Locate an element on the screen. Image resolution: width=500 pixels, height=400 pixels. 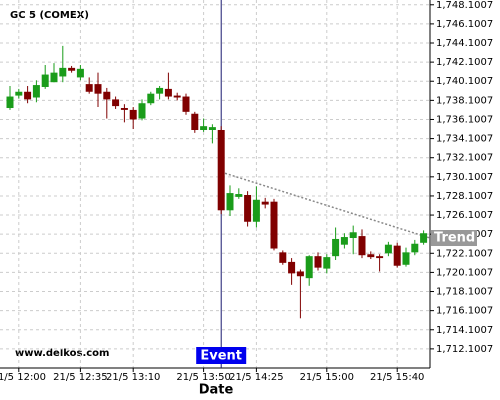
x-tick-label: 21/5 13:50 is located at coordinates (203, 377).